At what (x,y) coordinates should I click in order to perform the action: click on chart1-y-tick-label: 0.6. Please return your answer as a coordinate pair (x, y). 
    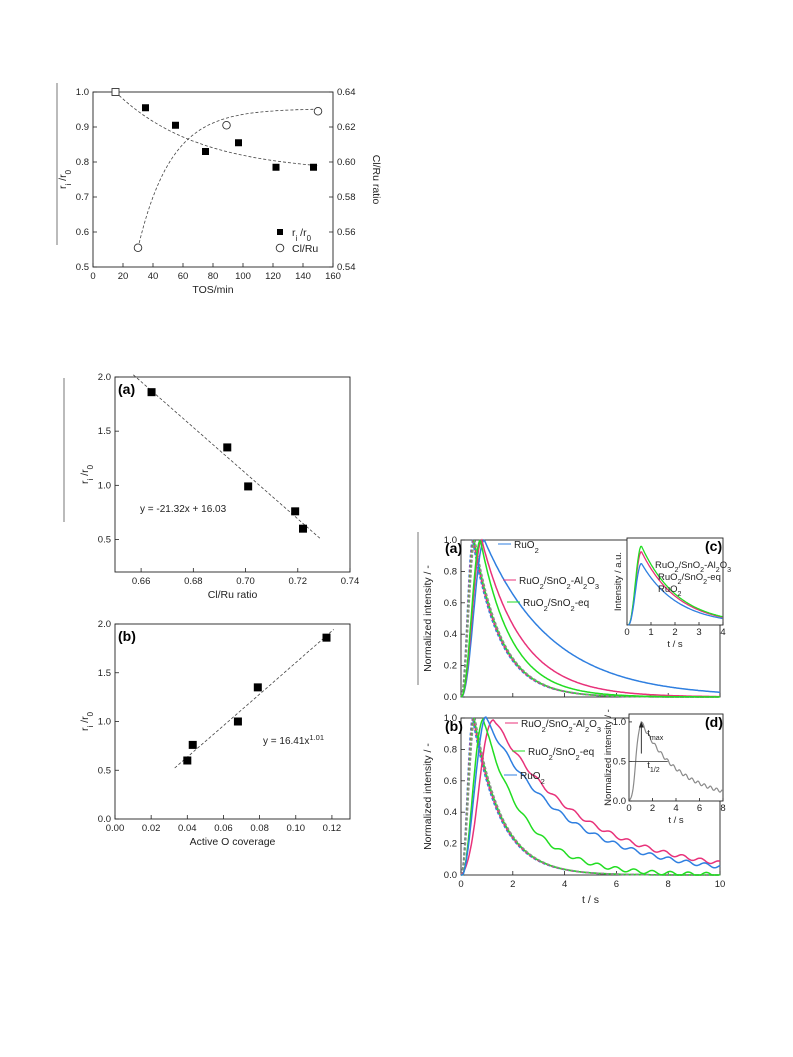
    Looking at the image, I should click on (82, 232).